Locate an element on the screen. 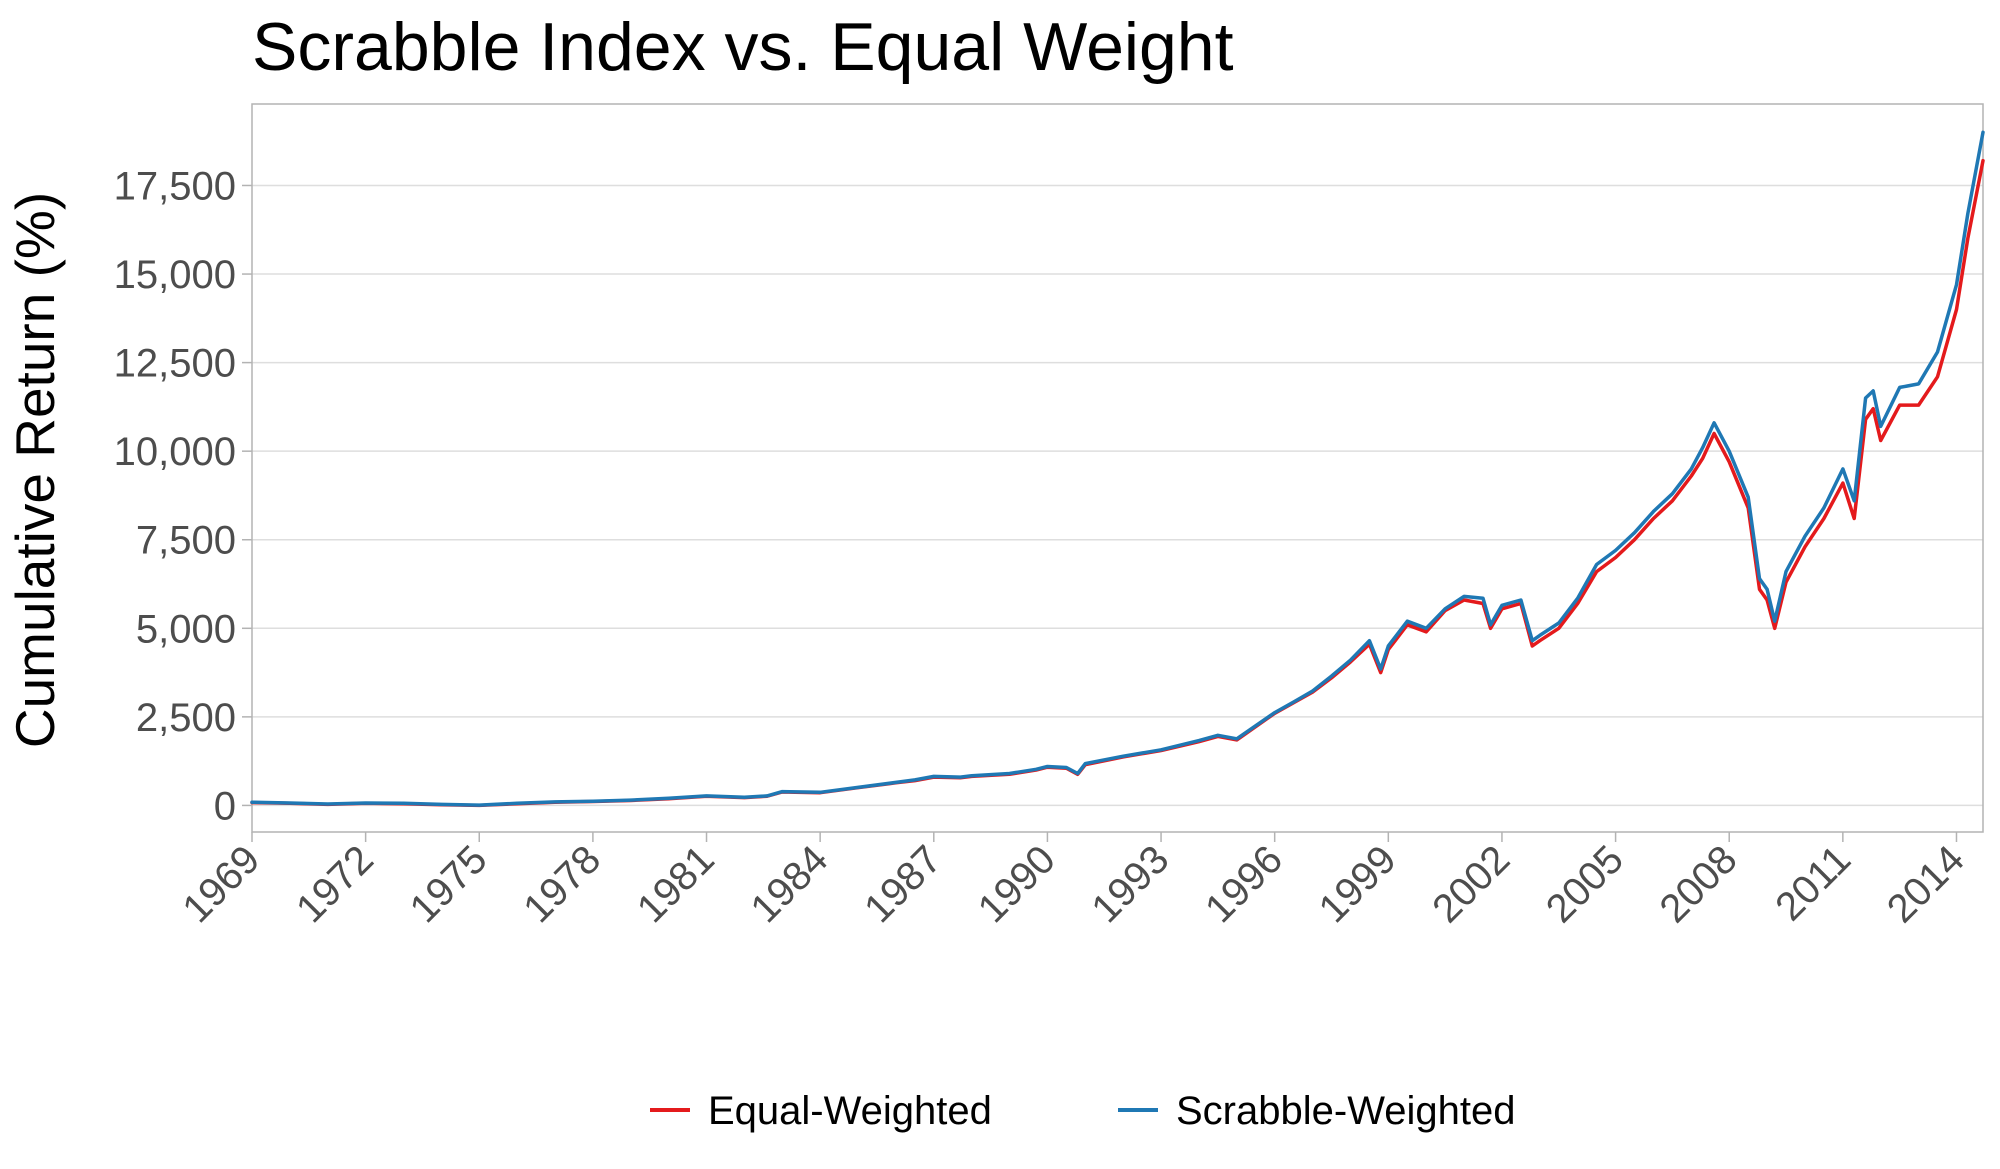  y-tick-label: 0 is located at coordinates (225, 806).